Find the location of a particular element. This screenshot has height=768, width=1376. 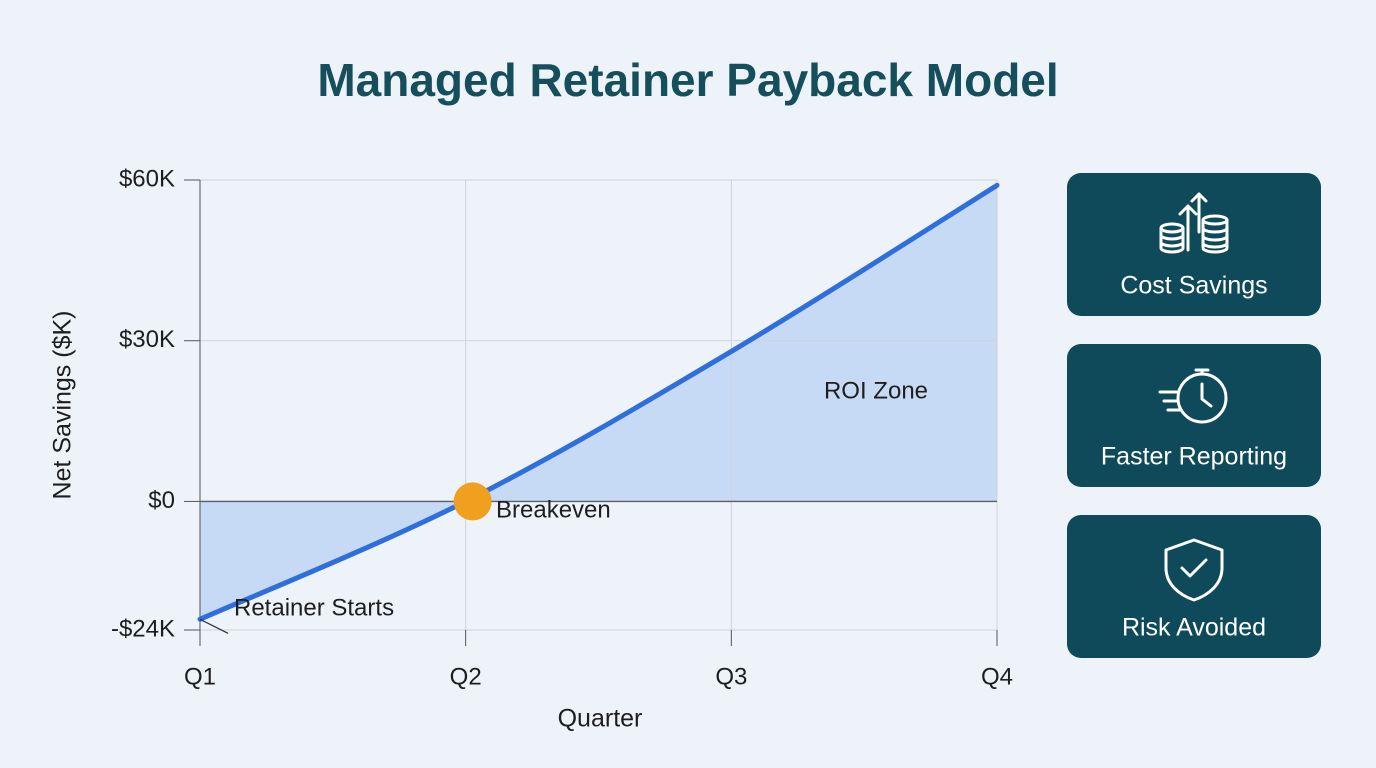

x-tick-label: Q4 is located at coordinates (997, 676).